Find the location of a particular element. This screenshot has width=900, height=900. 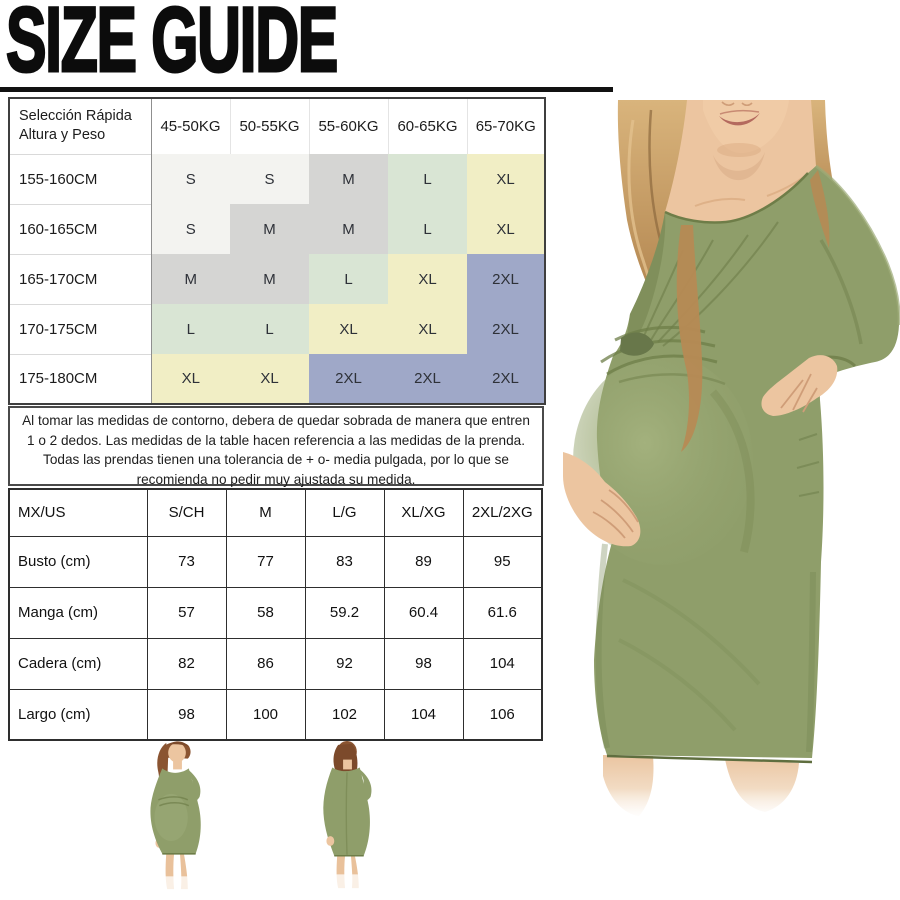

measurement-value: 73 is located at coordinates (186, 561).